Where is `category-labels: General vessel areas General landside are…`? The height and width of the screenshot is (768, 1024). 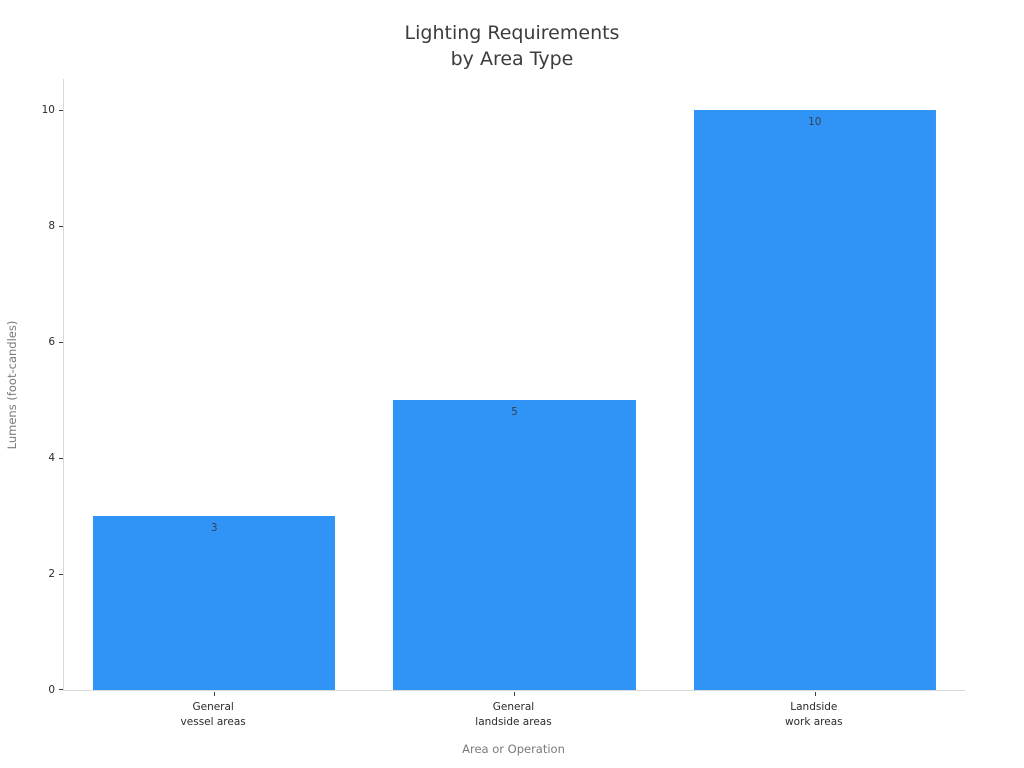
category-labels: General vessel areas General landside are… is located at coordinates (513, 715).